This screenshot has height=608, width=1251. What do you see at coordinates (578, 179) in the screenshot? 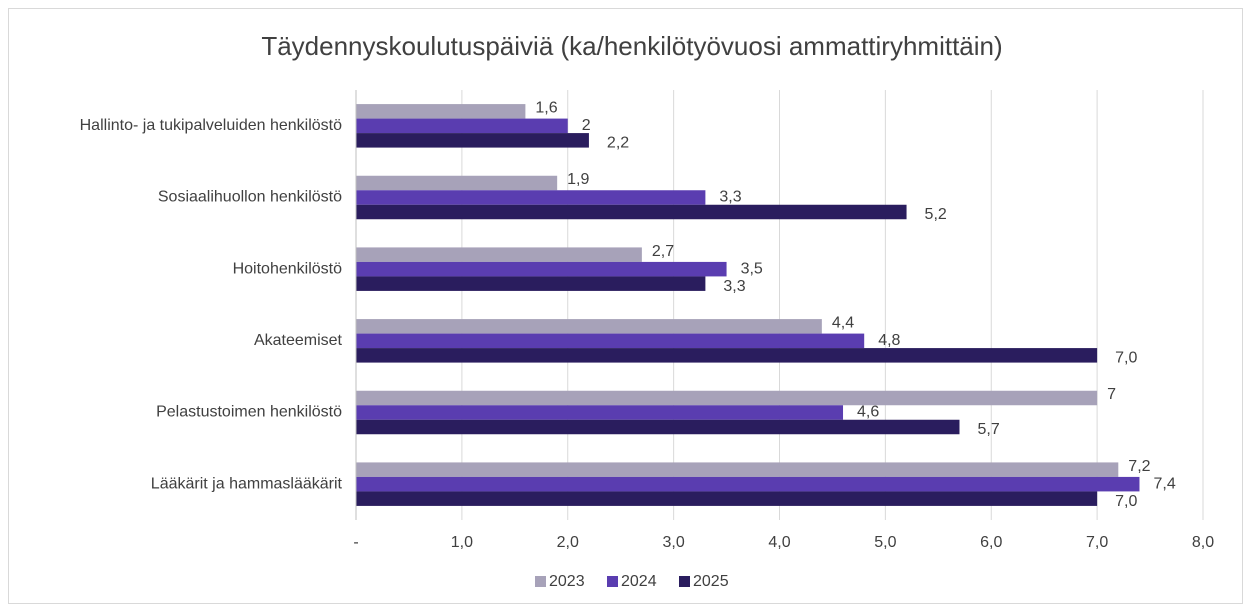
I see `data-label: 1,9` at bounding box center [578, 179].